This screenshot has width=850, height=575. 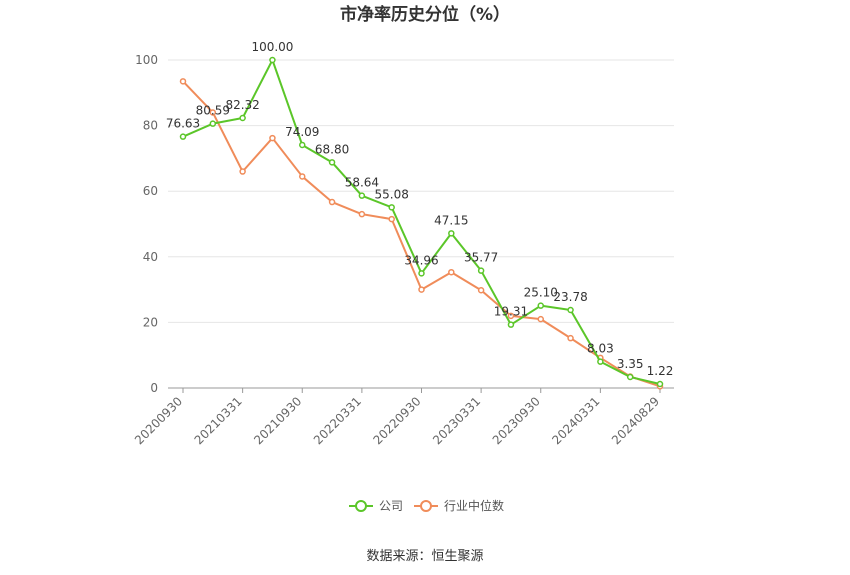 I want to click on x-tick-label: 20240829, so click(x=635, y=420).